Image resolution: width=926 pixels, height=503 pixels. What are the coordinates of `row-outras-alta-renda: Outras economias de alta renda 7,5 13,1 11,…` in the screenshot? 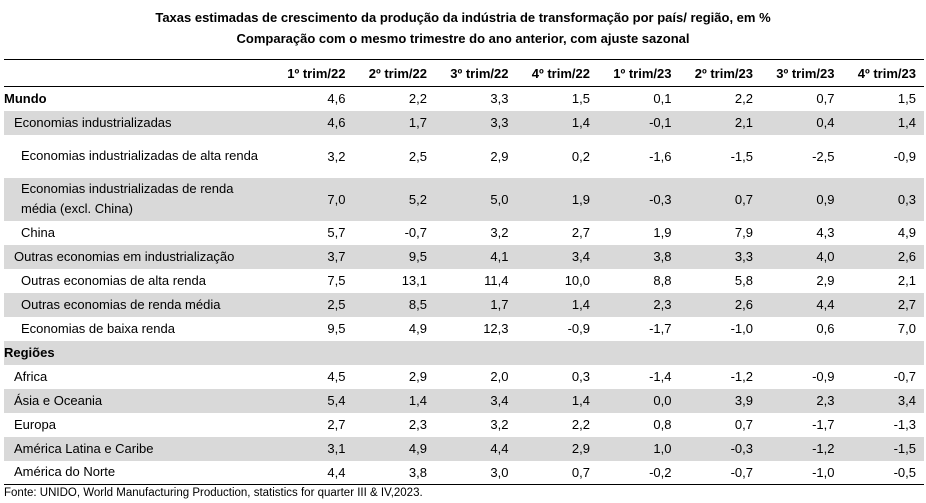 It's located at (464, 281).